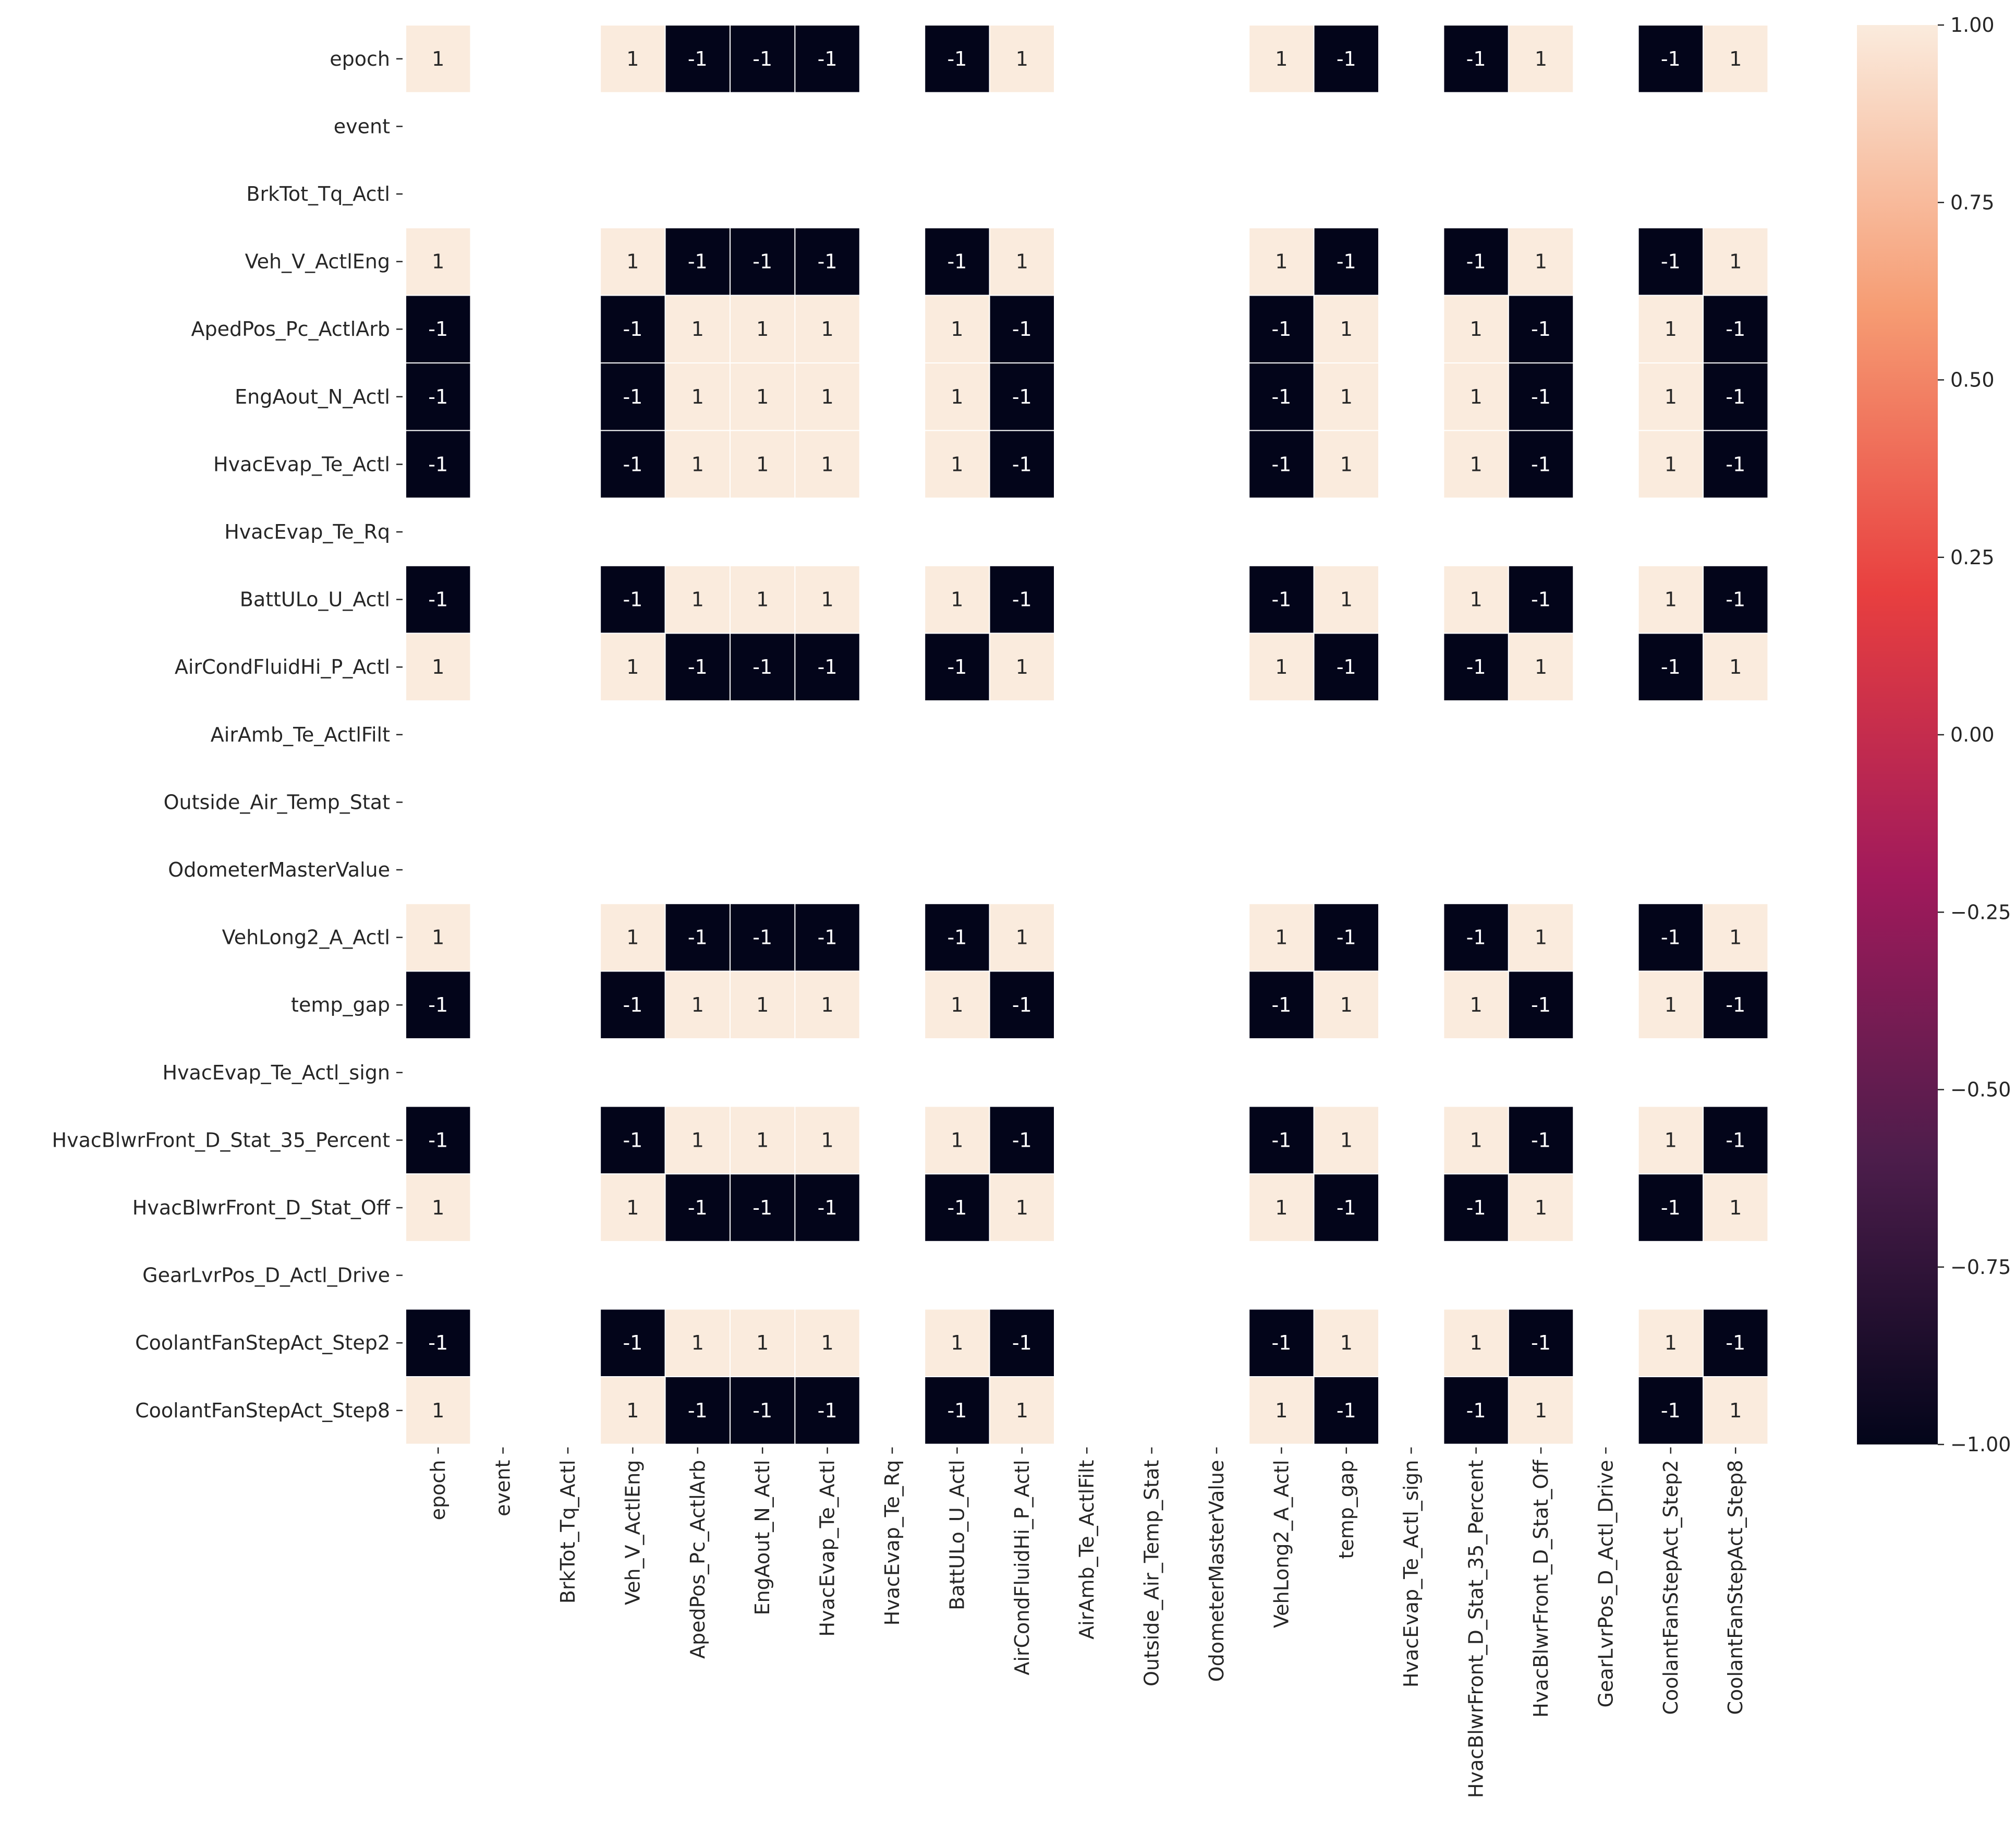 Image resolution: width=2016 pixels, height=1846 pixels. What do you see at coordinates (290, 329) in the screenshot?
I see `y-tick-label: ApedPos_Pc_ActlArb` at bounding box center [290, 329].